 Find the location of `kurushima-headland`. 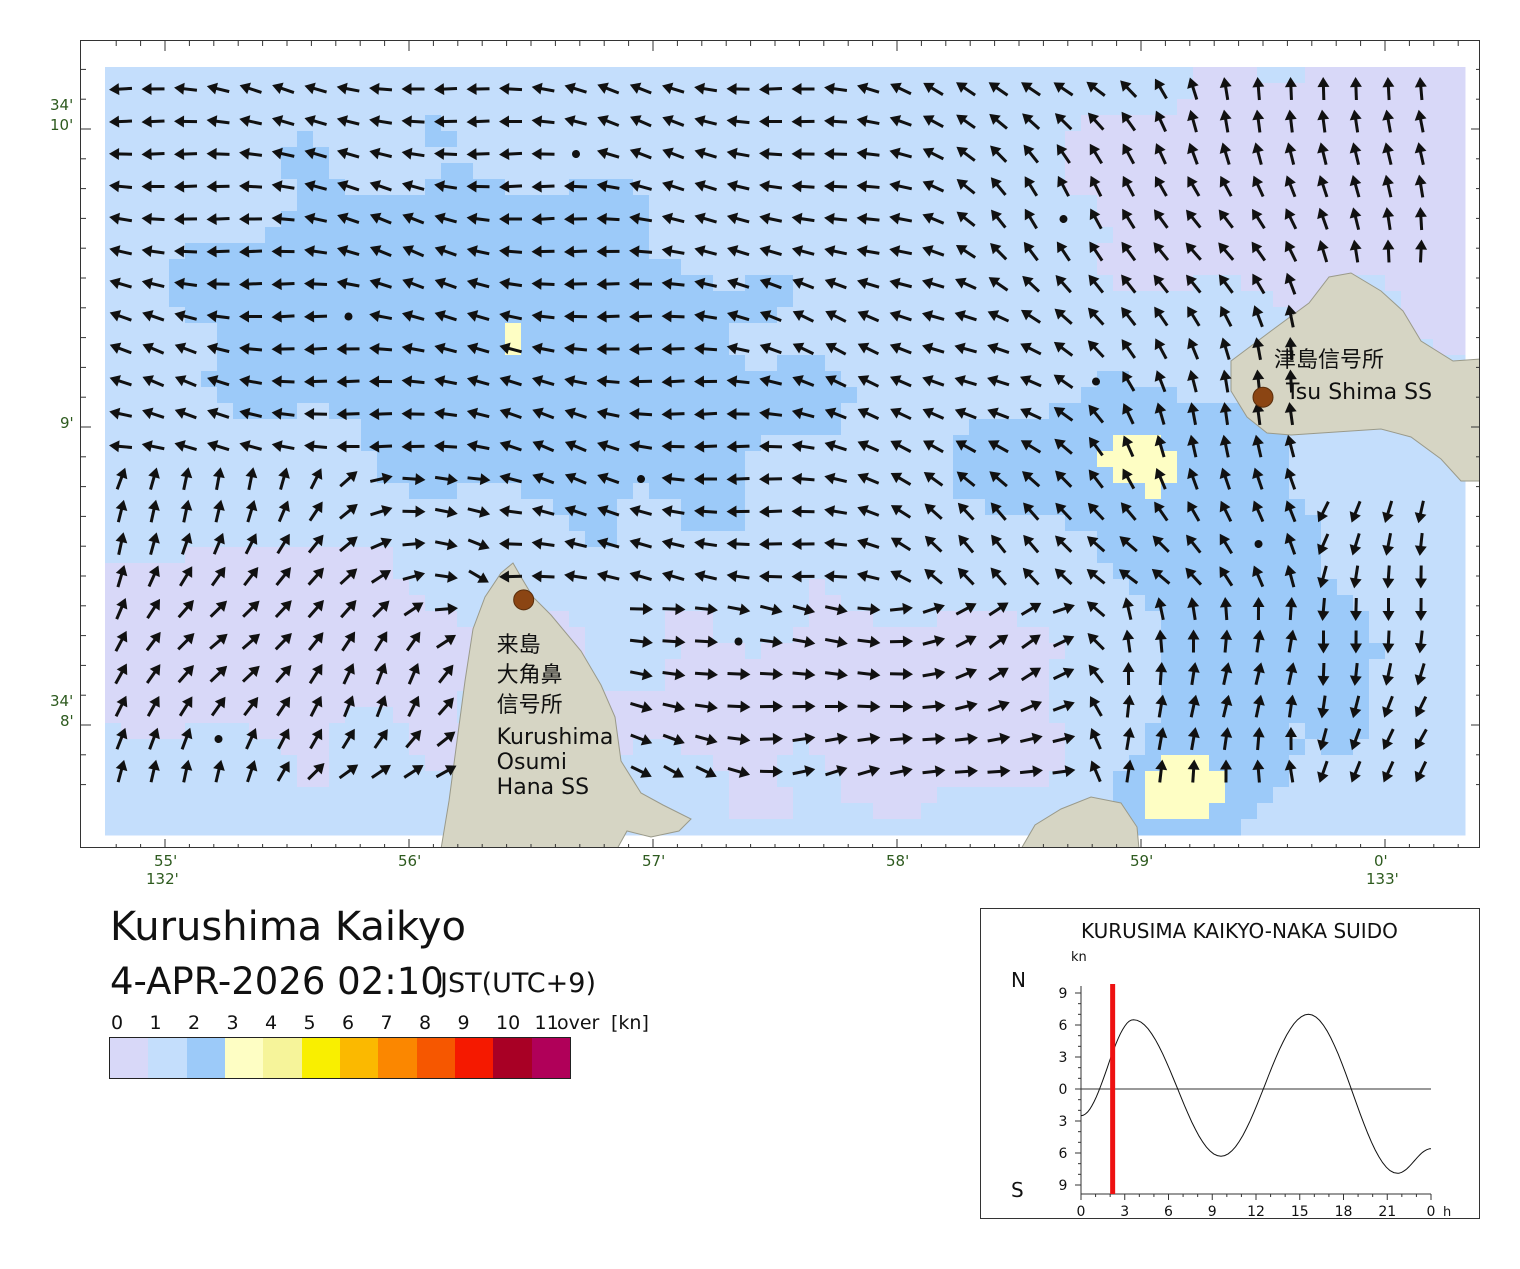

kurushima-headland is located at coordinates (566, 704).